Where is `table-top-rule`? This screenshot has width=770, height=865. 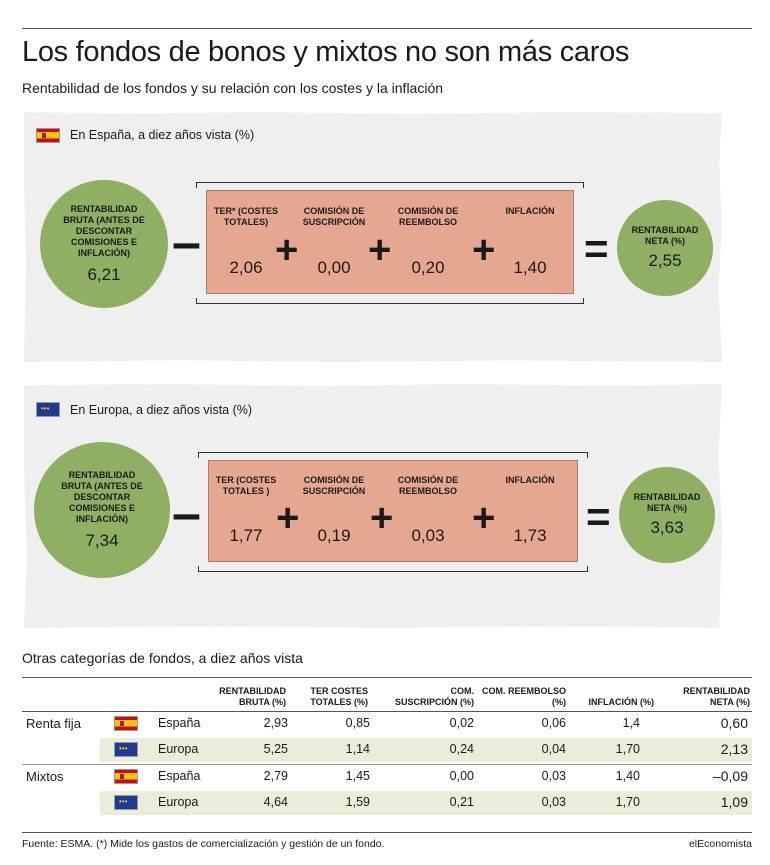
table-top-rule is located at coordinates (387, 677).